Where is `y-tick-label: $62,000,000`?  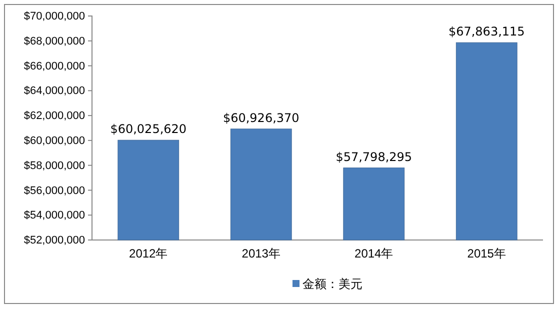
y-tick-label: $62,000,000 is located at coordinates (54, 116).